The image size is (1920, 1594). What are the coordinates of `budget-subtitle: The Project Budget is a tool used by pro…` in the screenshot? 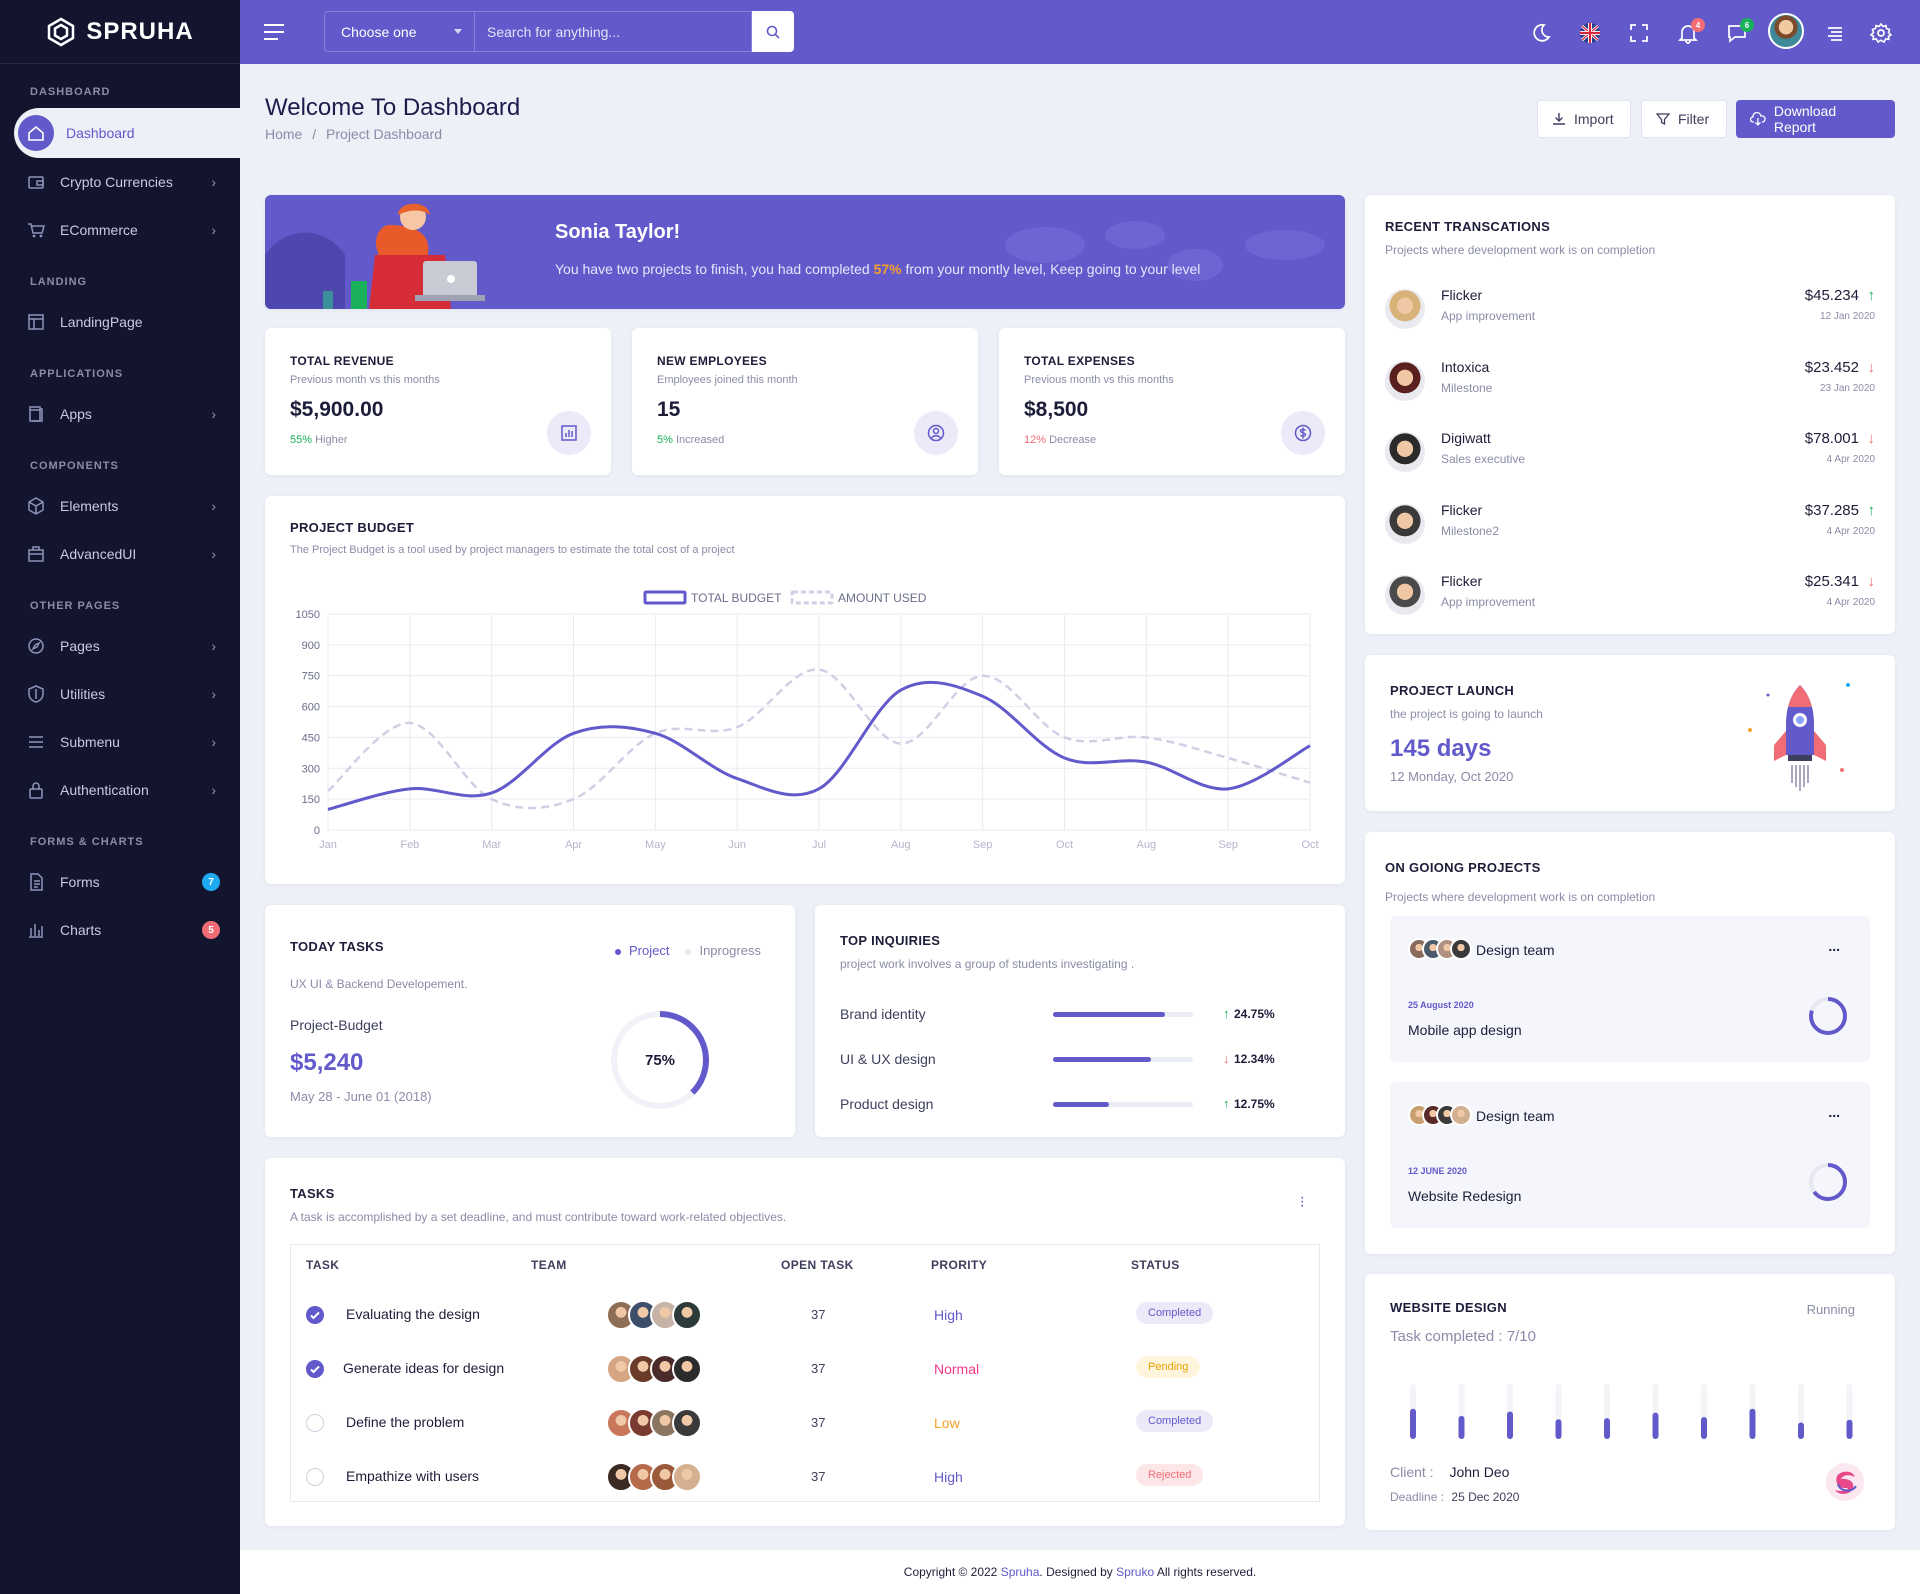 It's located at (512, 550).